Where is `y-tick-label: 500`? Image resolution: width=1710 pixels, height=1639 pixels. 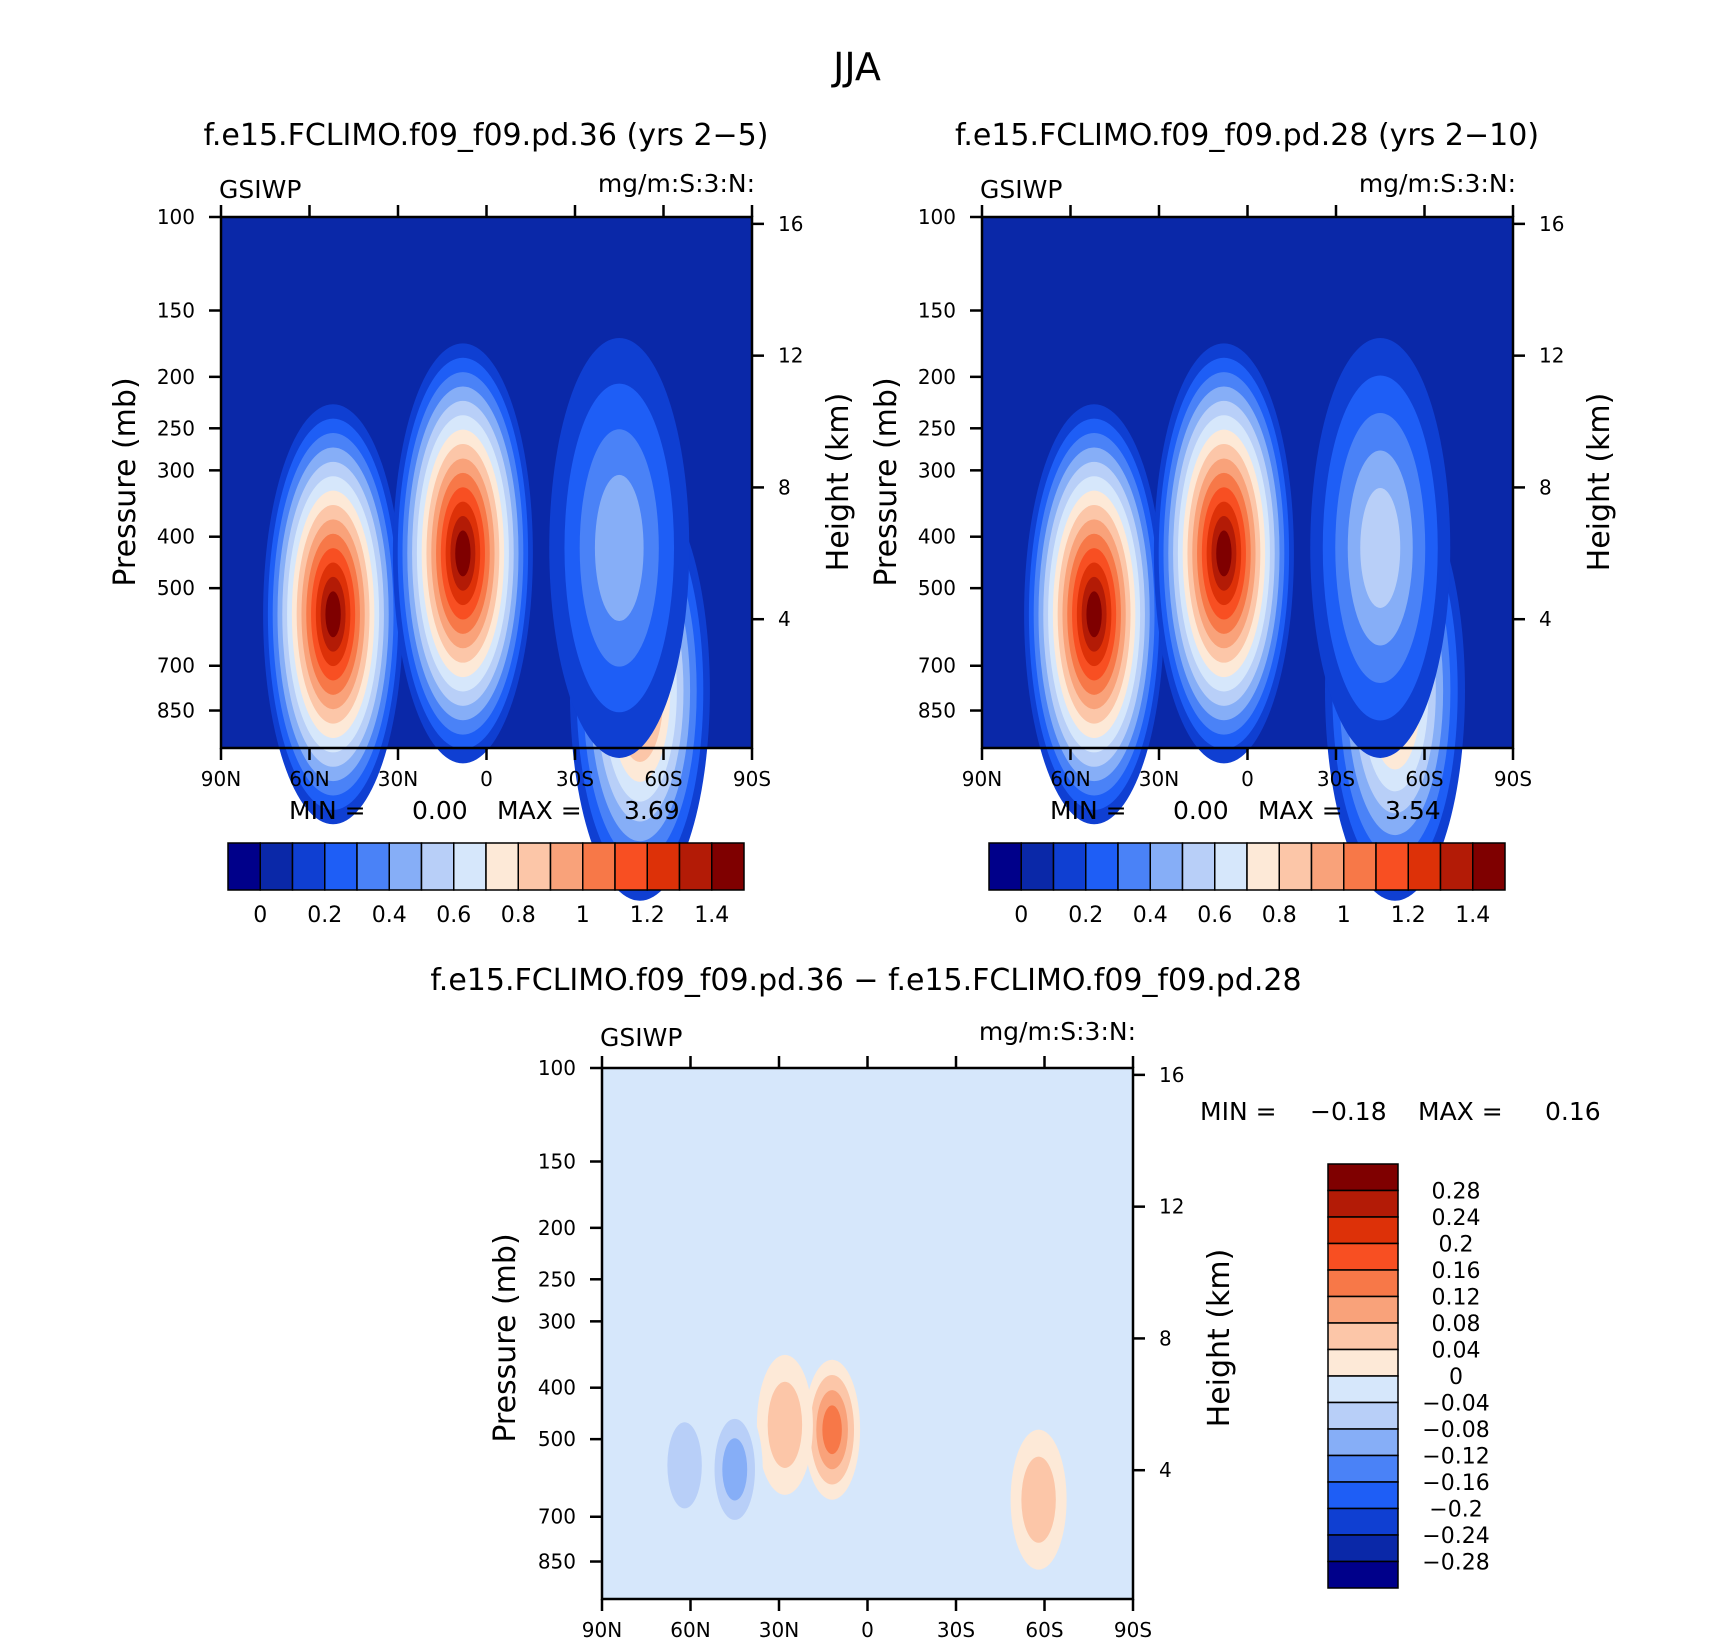 y-tick-label: 500 is located at coordinates (937, 588).